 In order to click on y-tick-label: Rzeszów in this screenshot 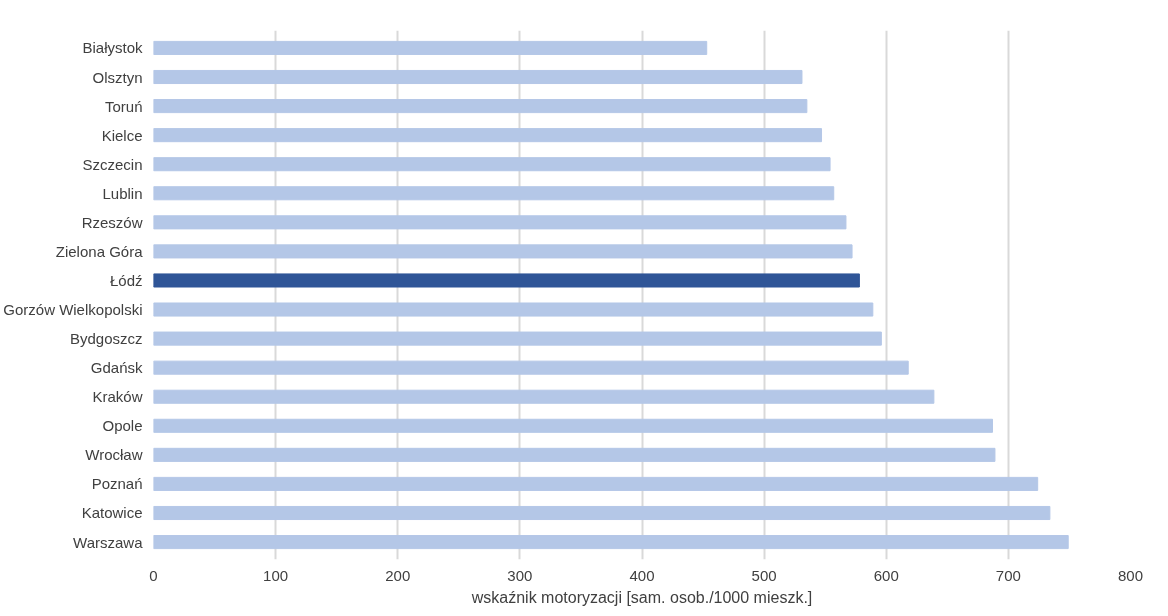, I will do `click(112, 222)`.